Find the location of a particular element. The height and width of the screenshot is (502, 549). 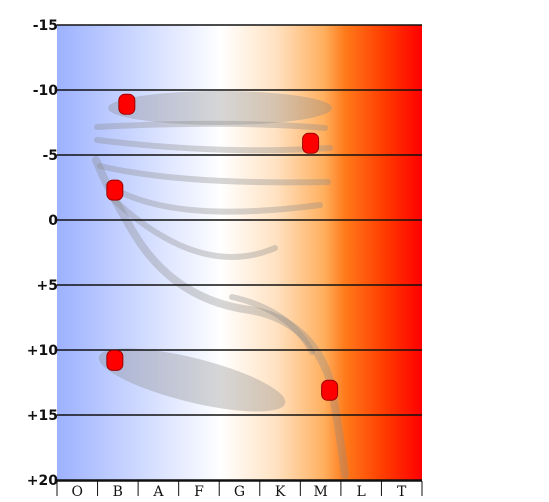

x-category-label: G is located at coordinates (239, 492).